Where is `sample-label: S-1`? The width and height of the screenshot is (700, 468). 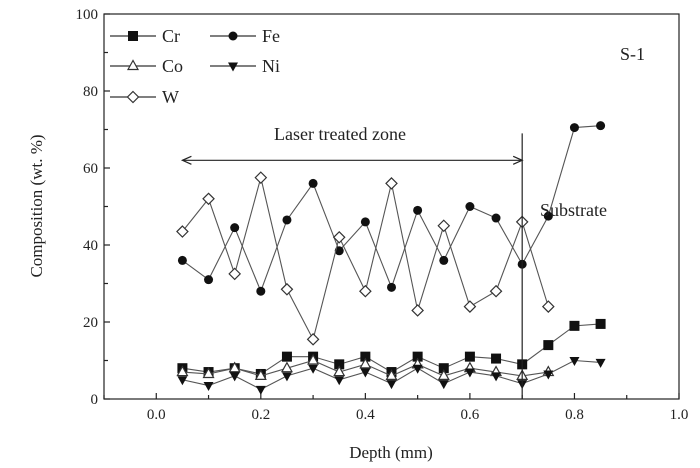
sample-label: S-1 is located at coordinates (632, 54).